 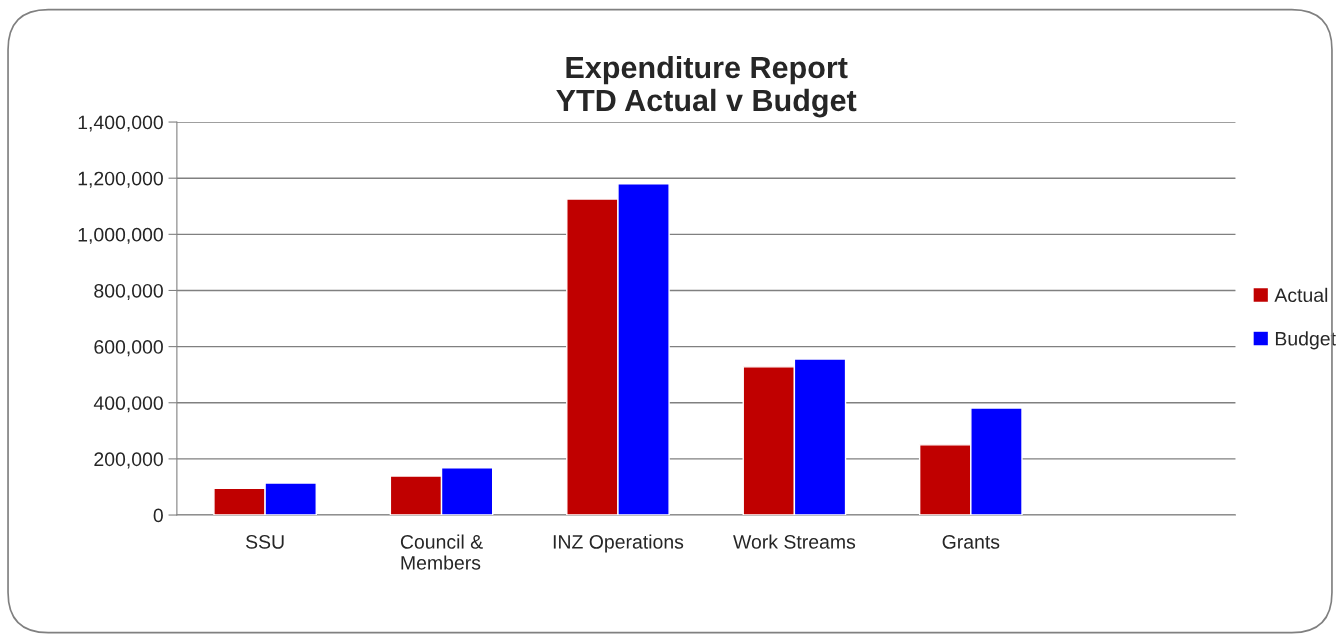 What do you see at coordinates (120, 123) in the screenshot?
I see `y-tick-label: 1,400,000` at bounding box center [120, 123].